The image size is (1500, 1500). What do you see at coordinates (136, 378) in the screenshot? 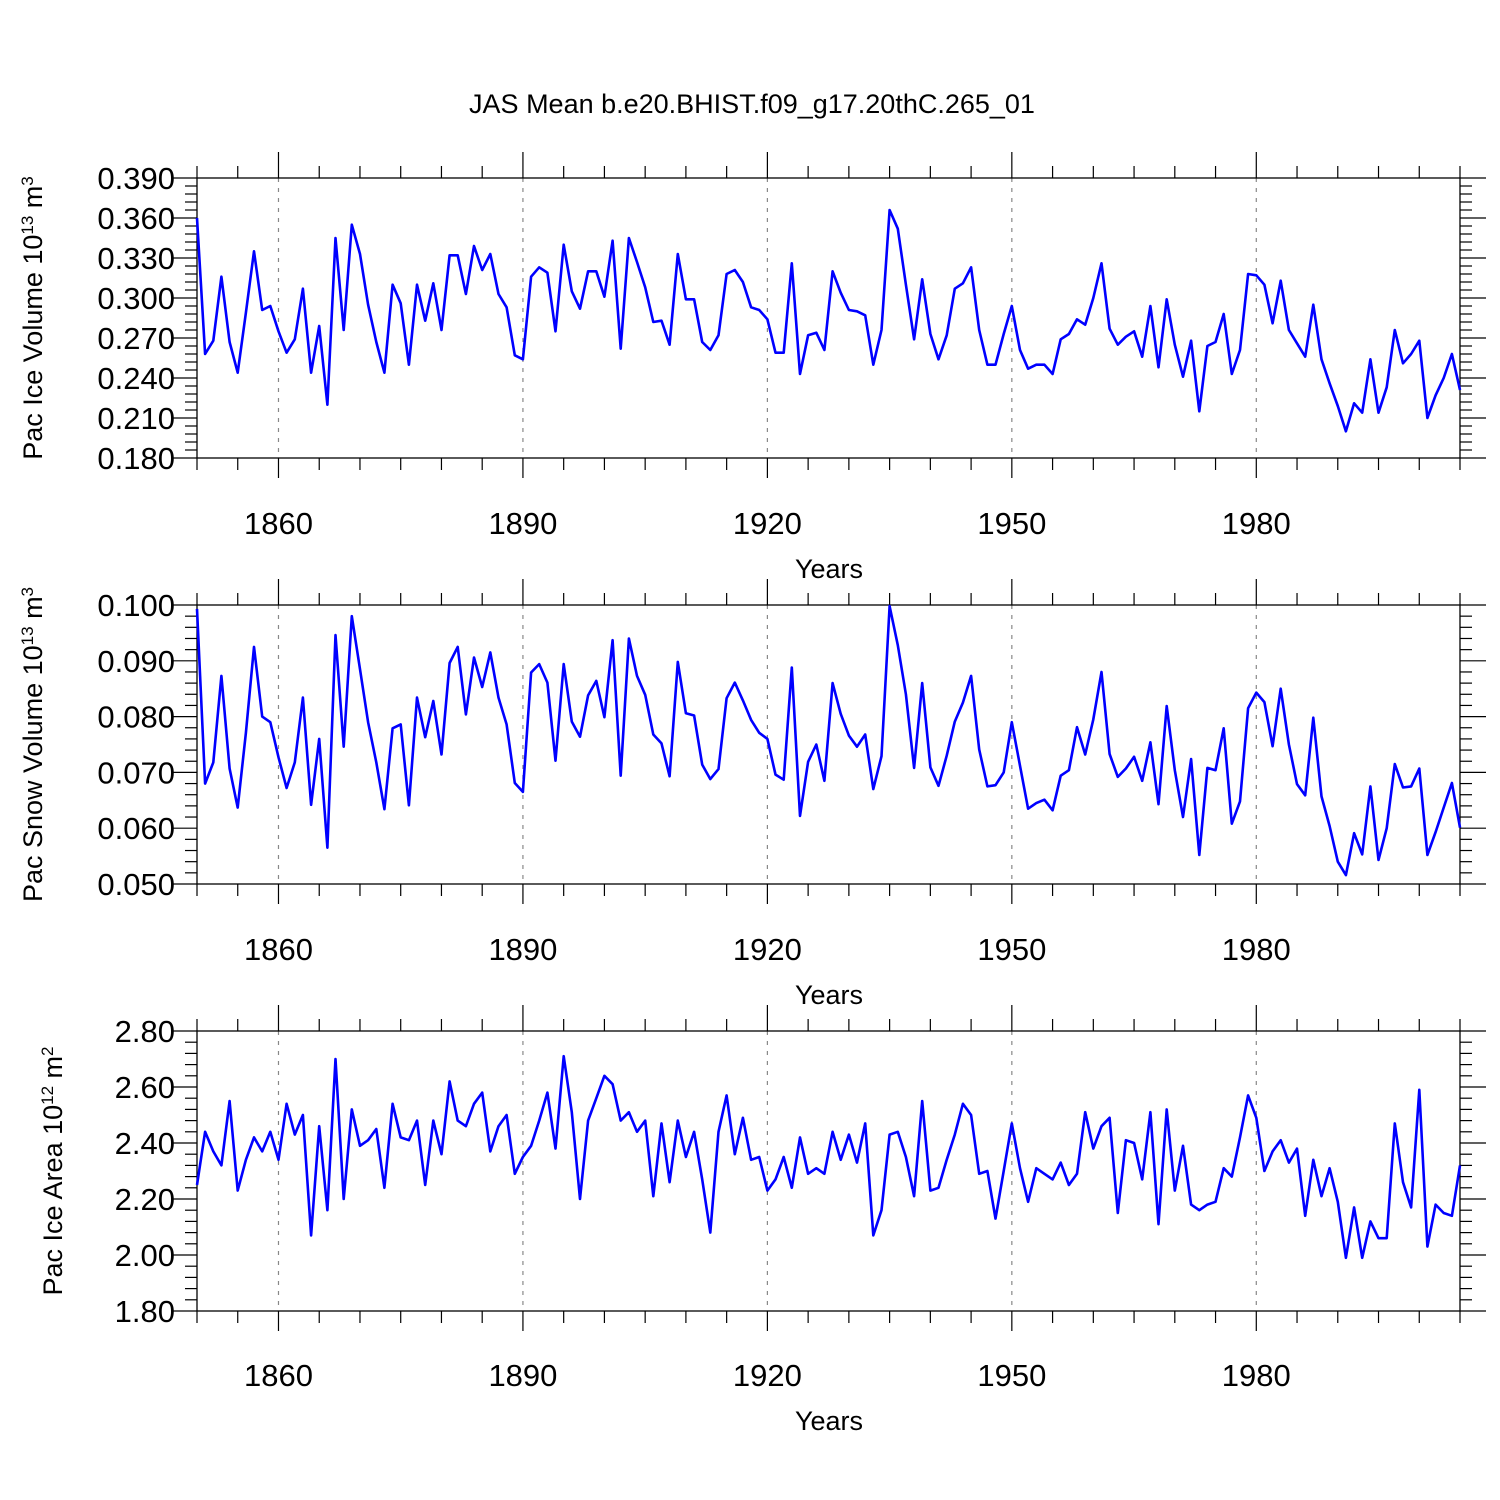
I see `y-tick-label: 0.240` at bounding box center [136, 378].